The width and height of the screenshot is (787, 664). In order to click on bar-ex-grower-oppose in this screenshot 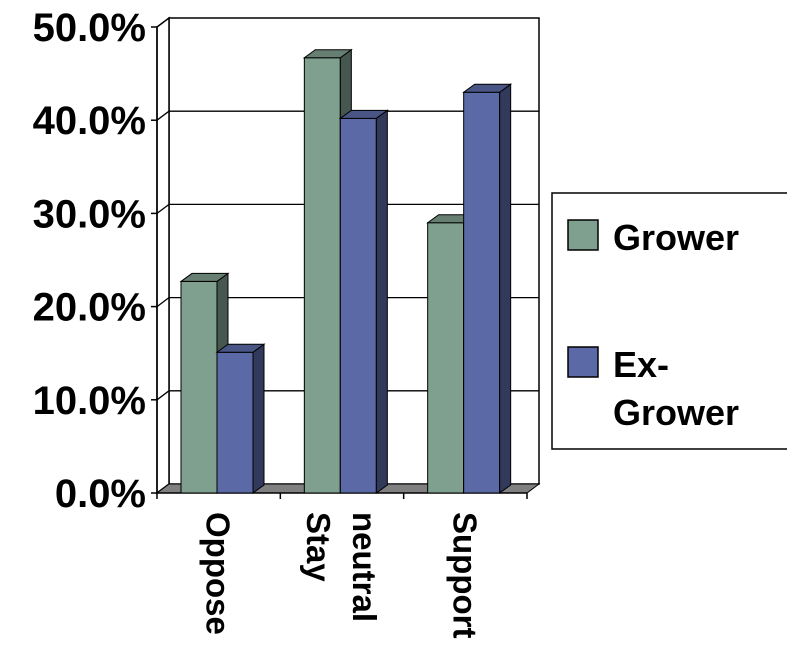, I will do `click(240, 418)`.